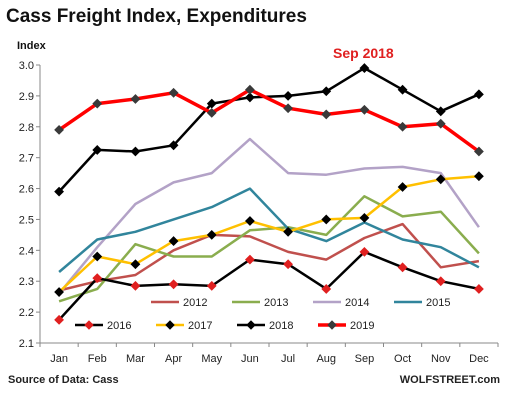 The image size is (506, 400). I want to click on x-tick-label: Sep, so click(365, 359).